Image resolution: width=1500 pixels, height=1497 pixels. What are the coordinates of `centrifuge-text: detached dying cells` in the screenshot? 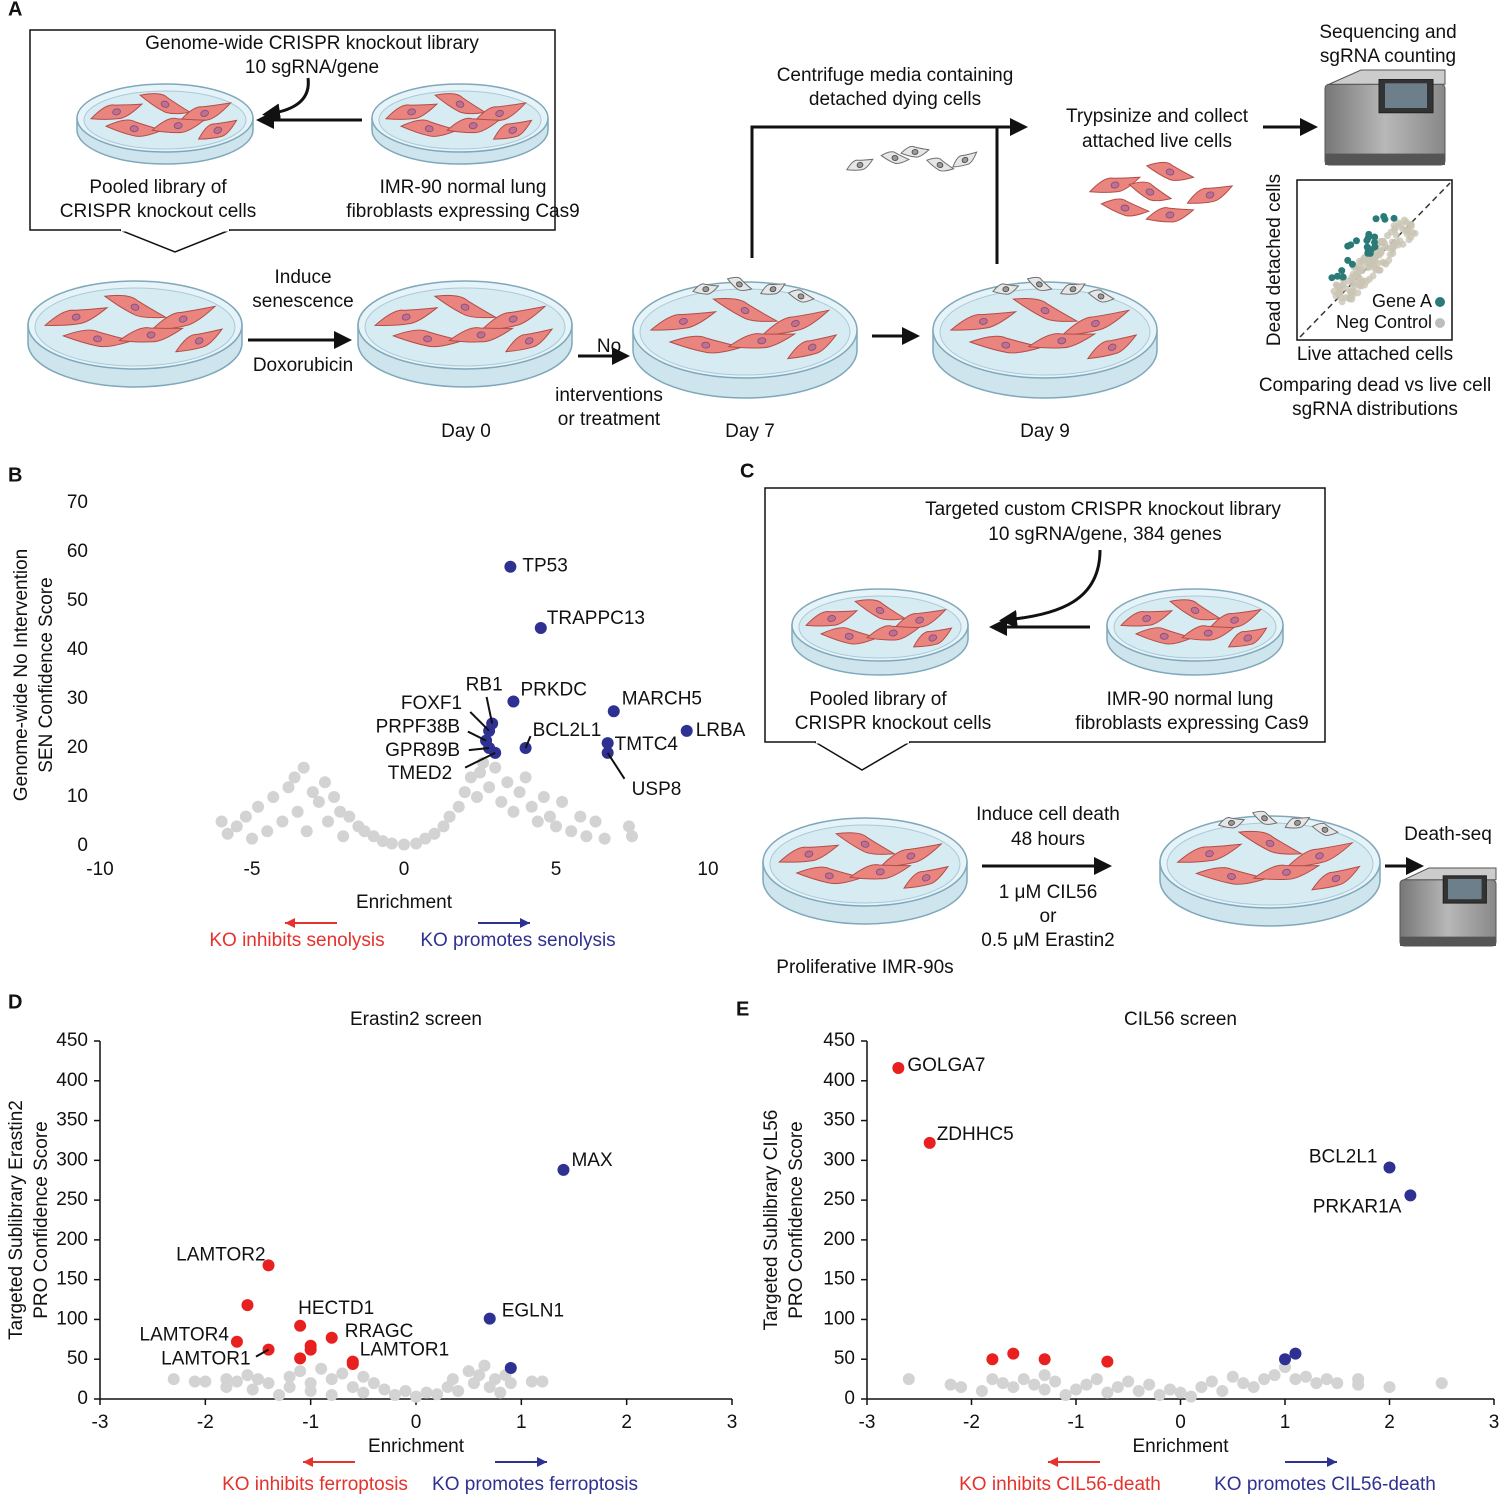 It's located at (895, 99).